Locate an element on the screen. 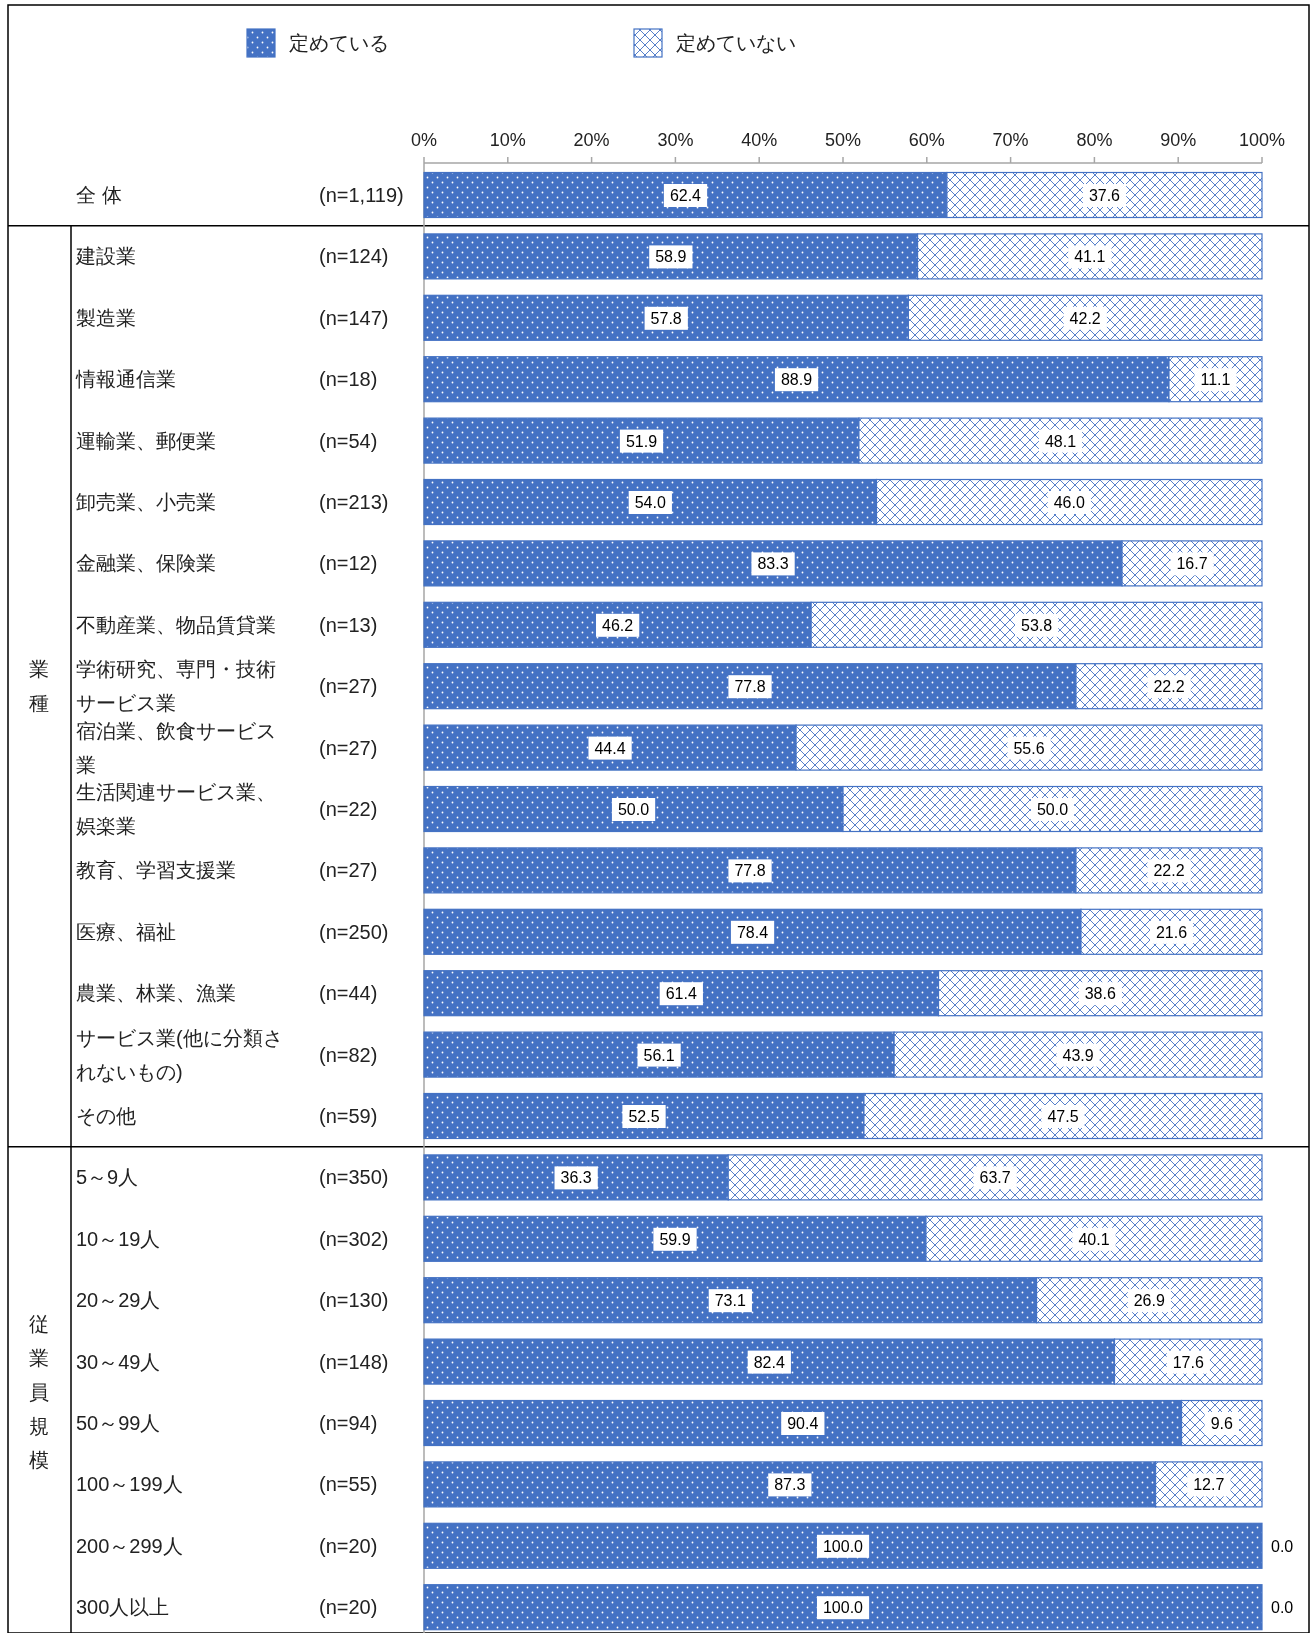 This screenshot has width=1311, height=1633. data-label: 83.3 is located at coordinates (773, 564).